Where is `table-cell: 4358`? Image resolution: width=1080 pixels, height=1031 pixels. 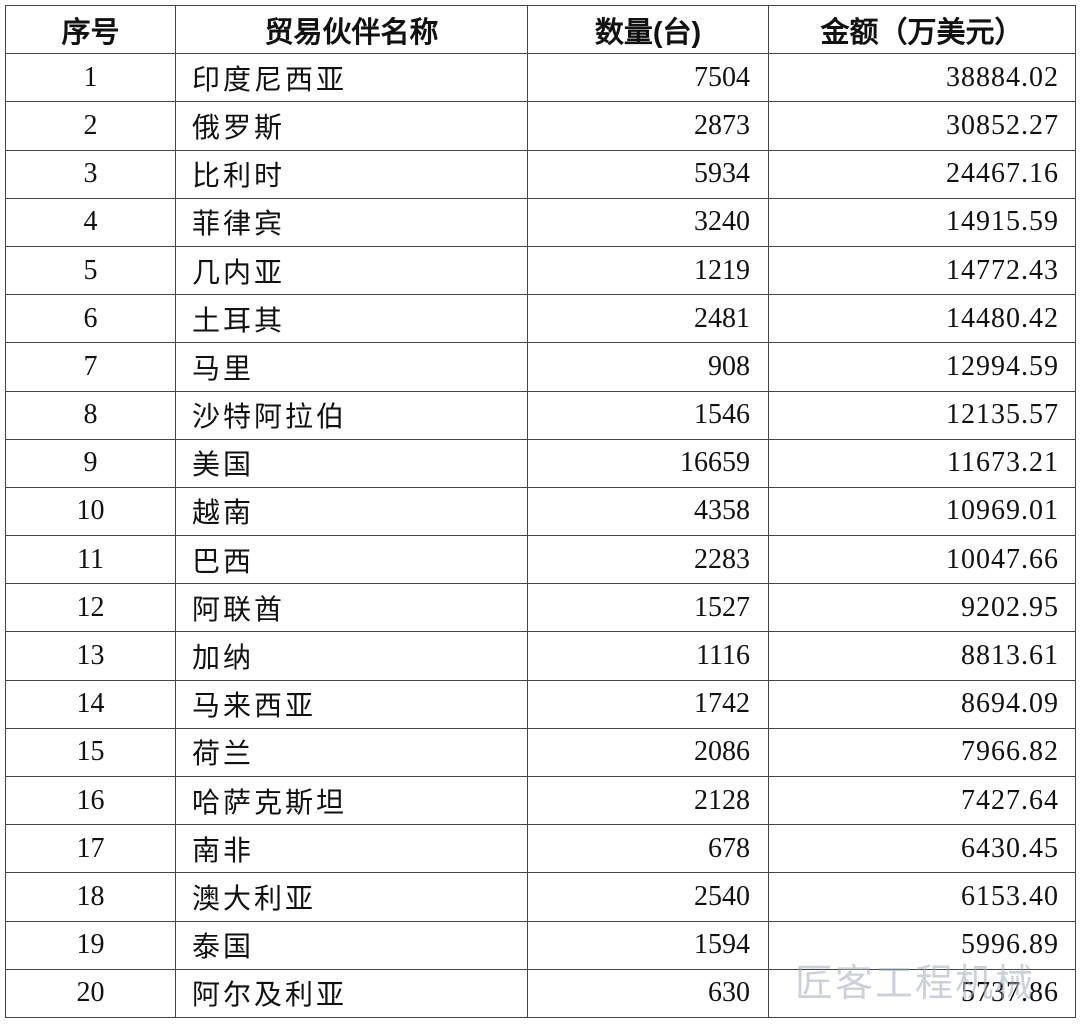
table-cell: 4358 is located at coordinates (648, 511).